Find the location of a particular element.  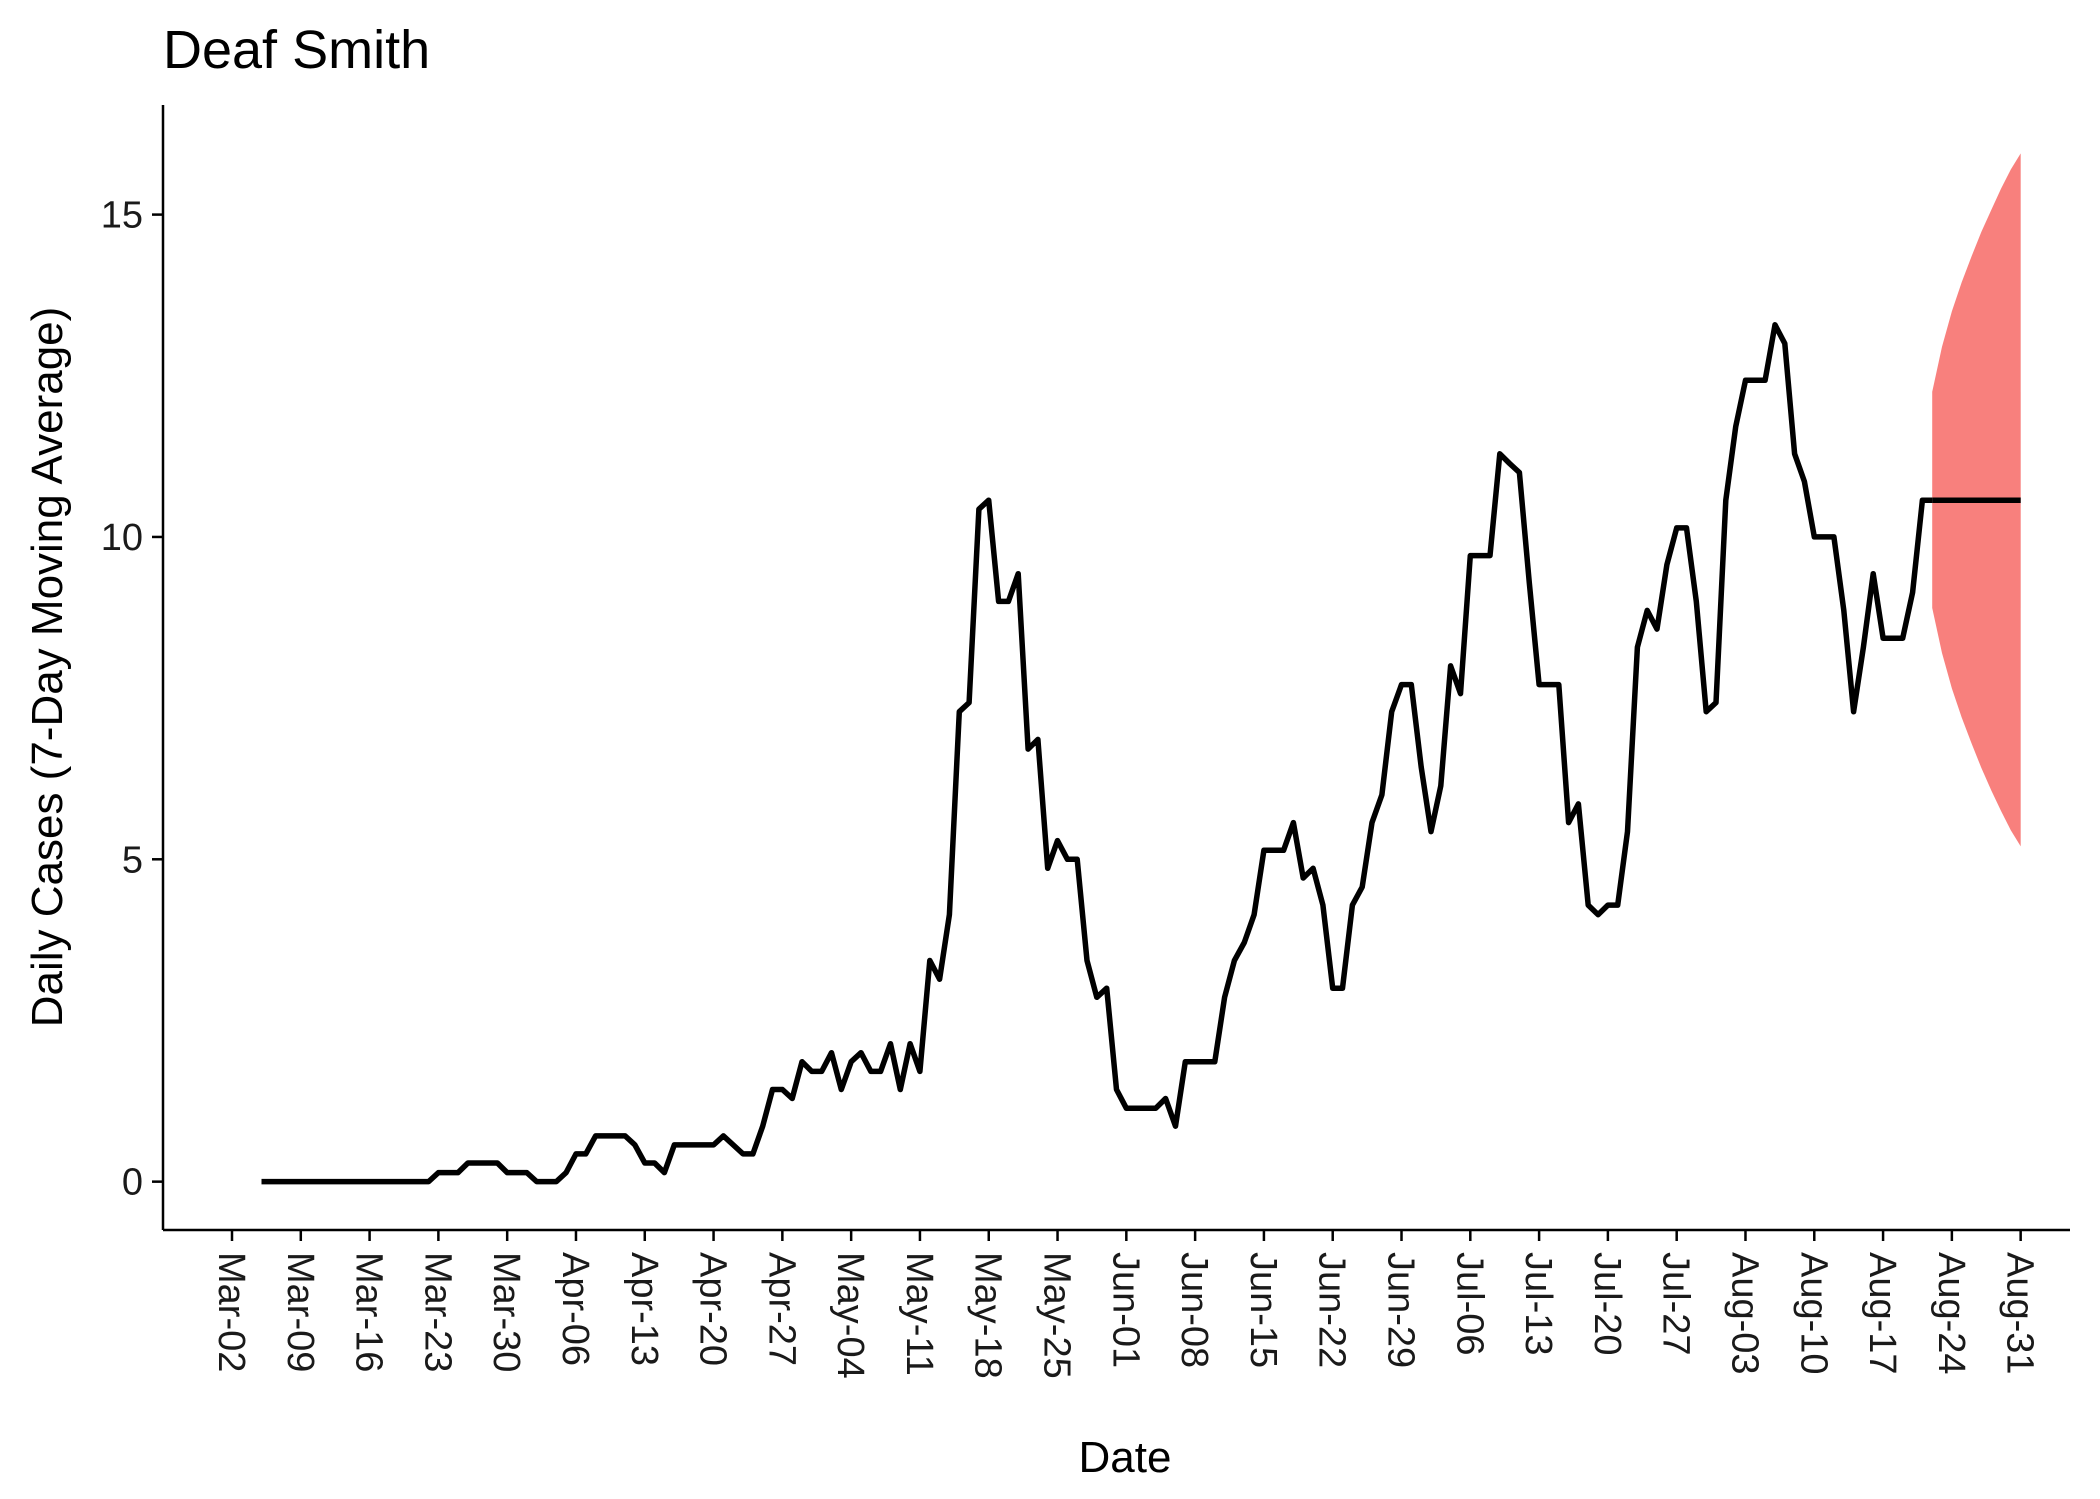

y-axis-title: Daily Cases (7-Day Moving Average) is located at coordinates (47, 667).